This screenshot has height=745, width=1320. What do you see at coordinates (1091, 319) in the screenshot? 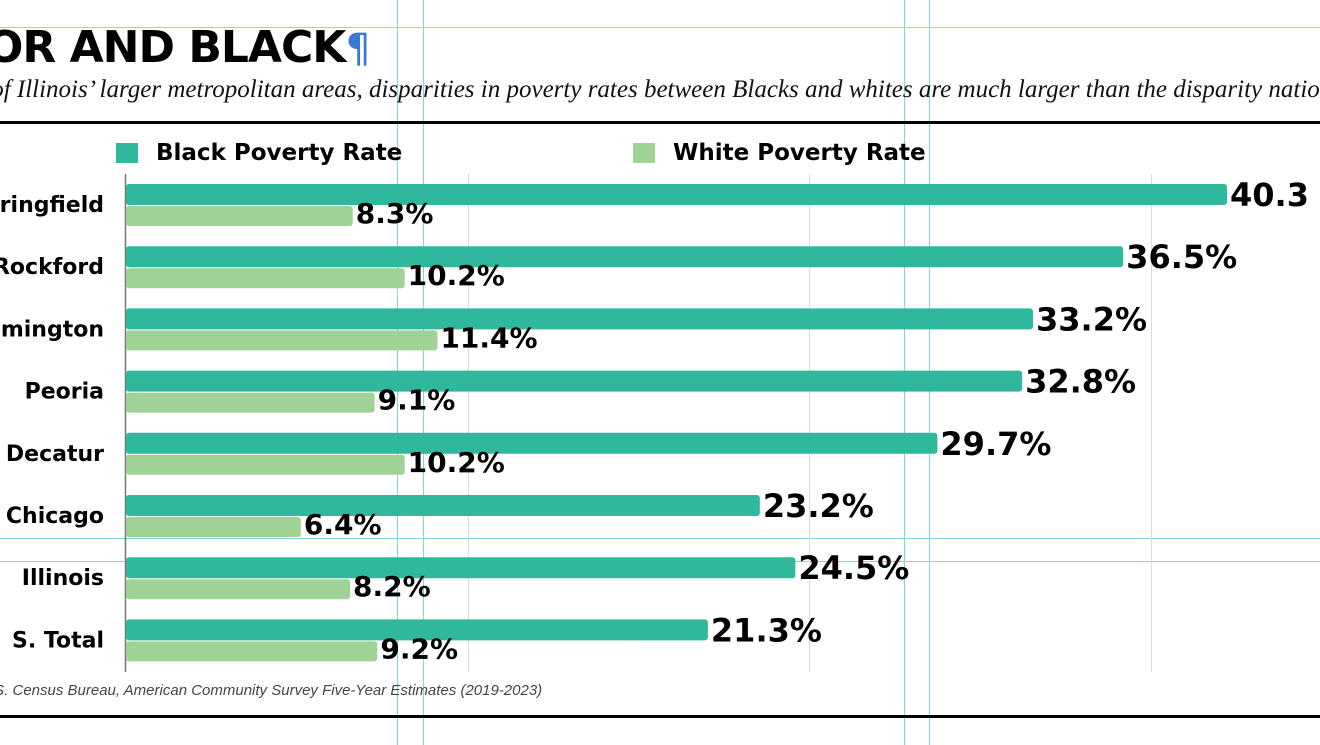
I see `black-rate-label: 33.2%` at bounding box center [1091, 319].